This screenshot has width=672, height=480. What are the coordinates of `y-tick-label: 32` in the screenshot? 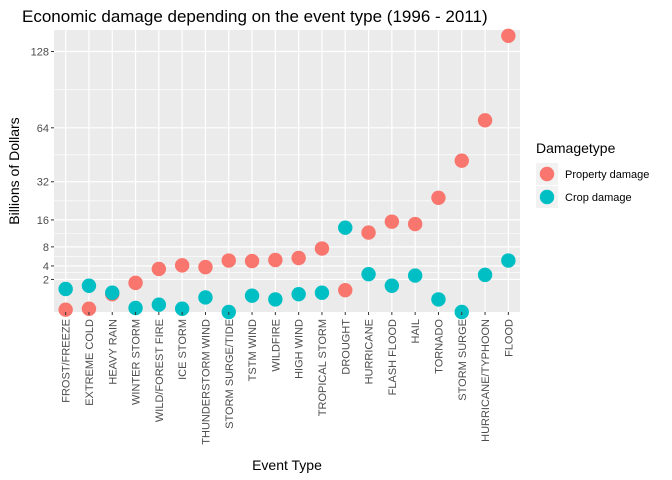 It's located at (43, 183).